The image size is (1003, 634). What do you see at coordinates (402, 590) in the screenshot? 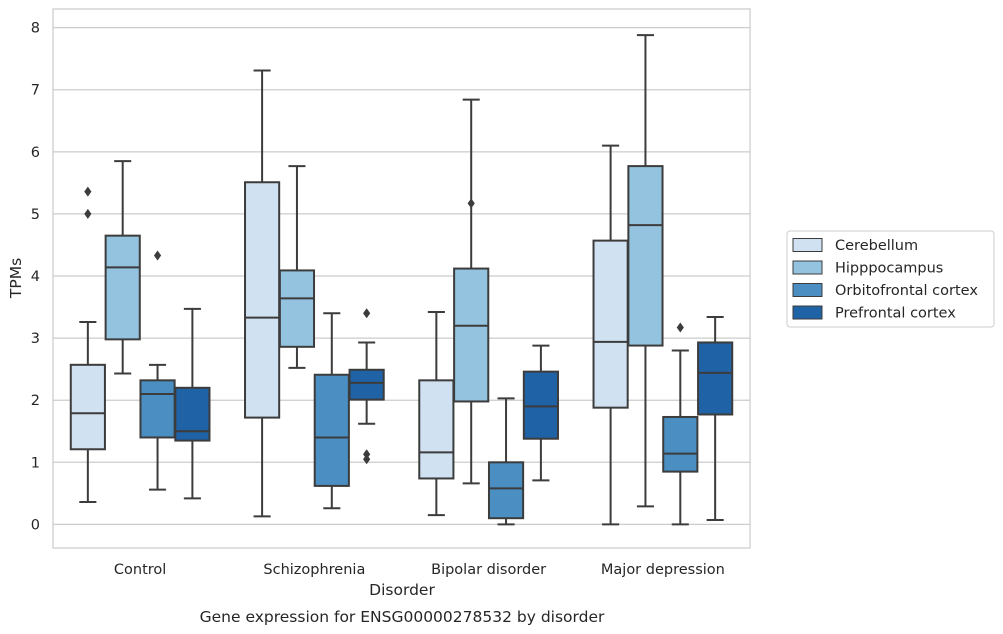
I see `x-axis-title: Disorder` at bounding box center [402, 590].